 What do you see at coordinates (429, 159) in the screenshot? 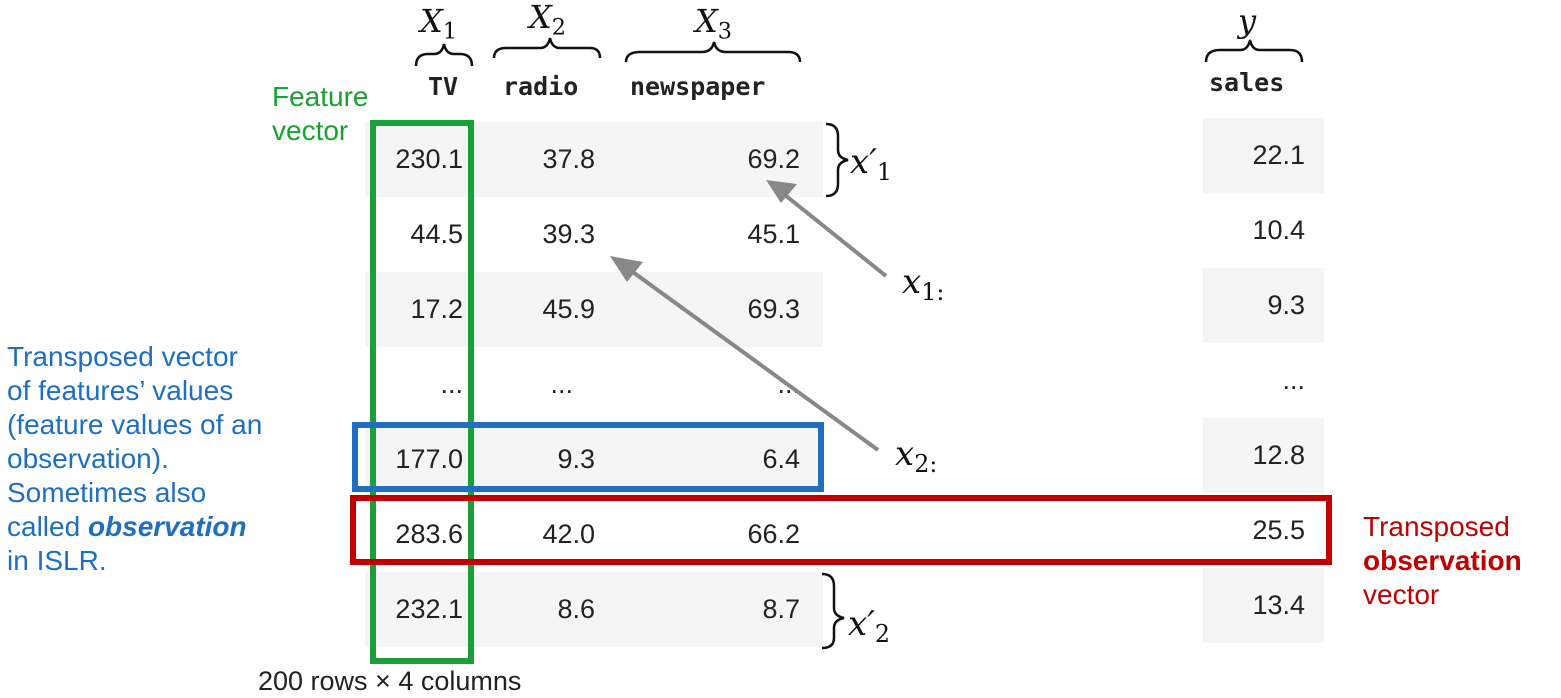
I see `cell-tv-1: 230.1` at bounding box center [429, 159].